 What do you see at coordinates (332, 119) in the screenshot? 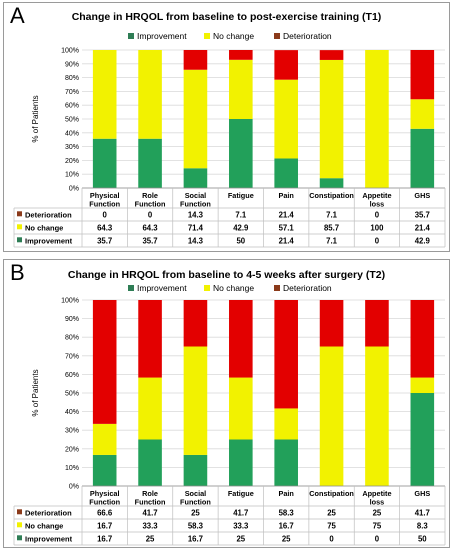
I see `bar-no-change-constipation` at bounding box center [332, 119].